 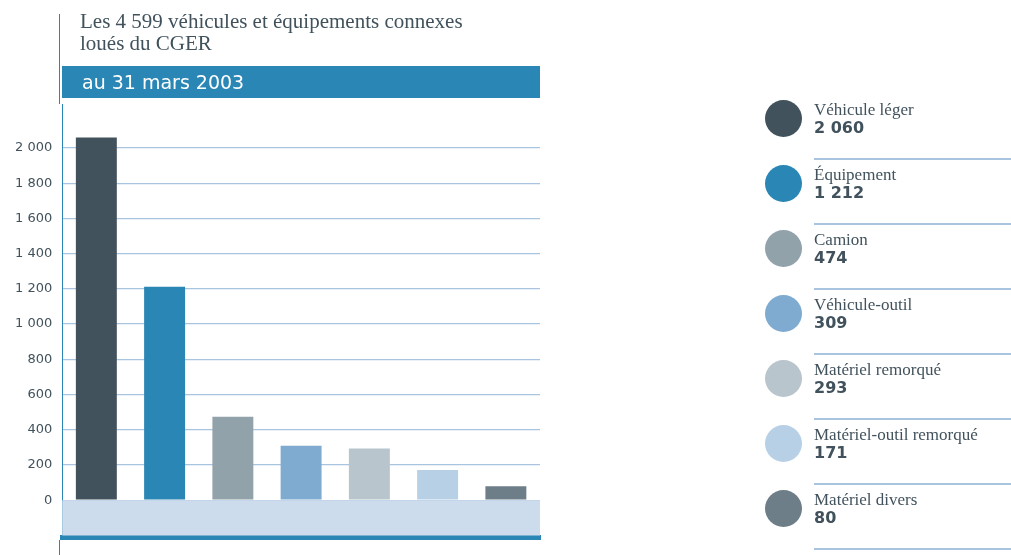 What do you see at coordinates (301, 82) in the screenshot?
I see `chart-subtitle: au 31 mars 2003` at bounding box center [301, 82].